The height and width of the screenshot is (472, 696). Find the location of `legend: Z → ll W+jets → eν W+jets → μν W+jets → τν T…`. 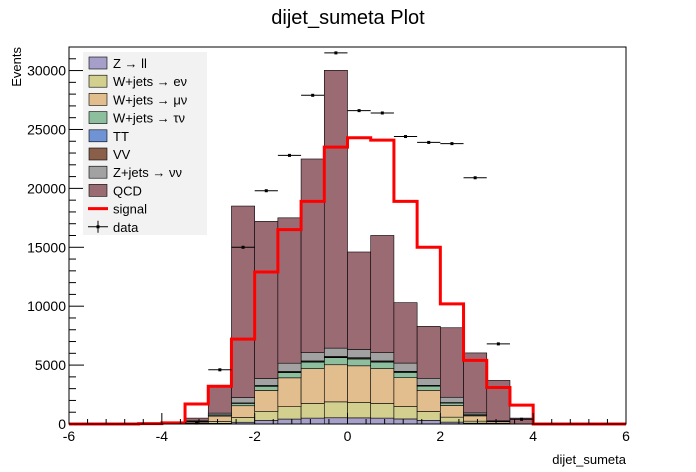

legend: Z → ll W+jets → eν W+jets → μν W+jets → τν T… is located at coordinates (145, 143).